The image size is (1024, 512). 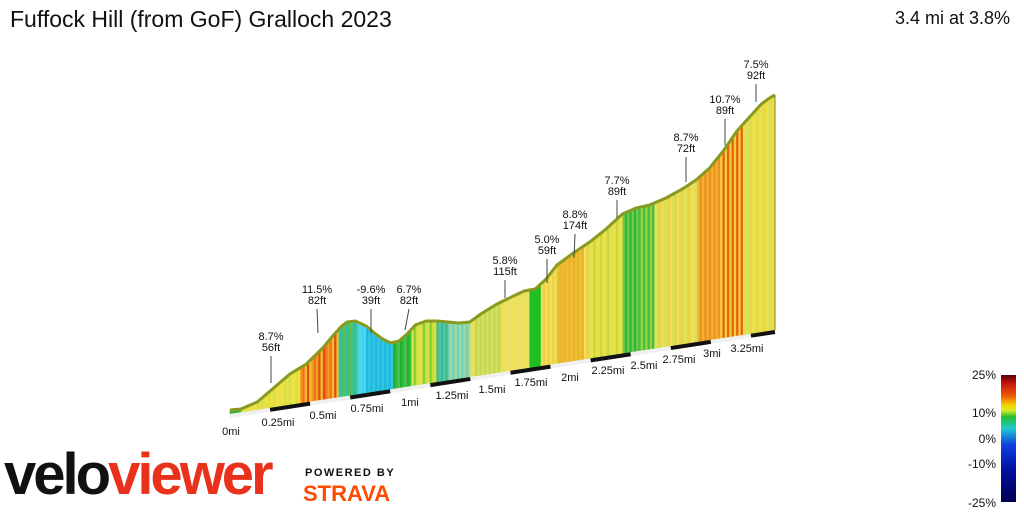 What do you see at coordinates (712, 354) in the screenshot?
I see `distance-tick-label: 3mi` at bounding box center [712, 354].